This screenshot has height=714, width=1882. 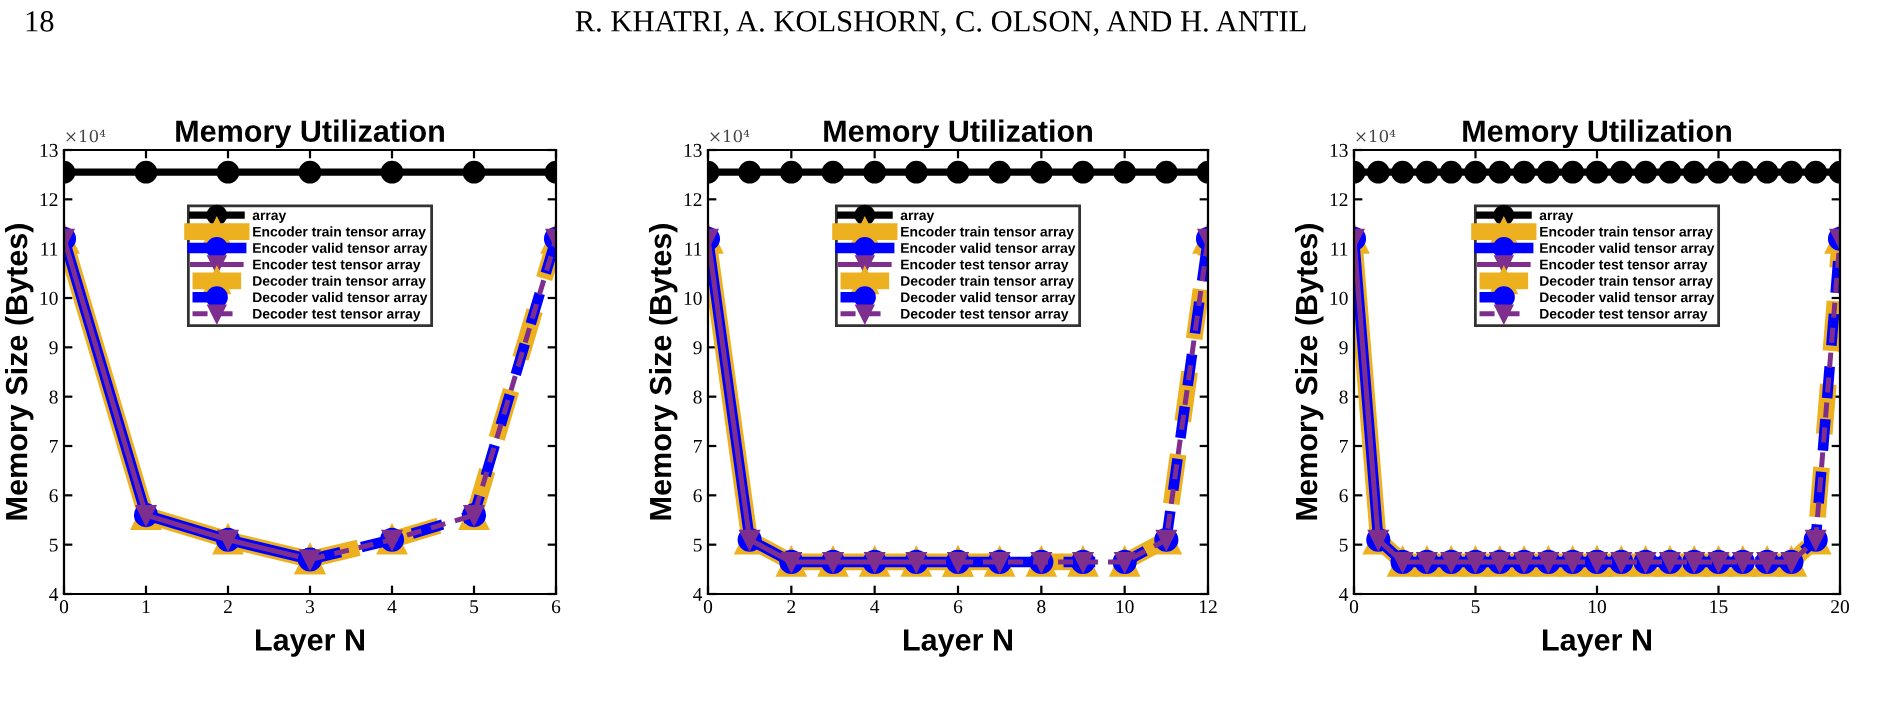 What do you see at coordinates (1840, 607) in the screenshot?
I see `x-tick-label: 20` at bounding box center [1840, 607].